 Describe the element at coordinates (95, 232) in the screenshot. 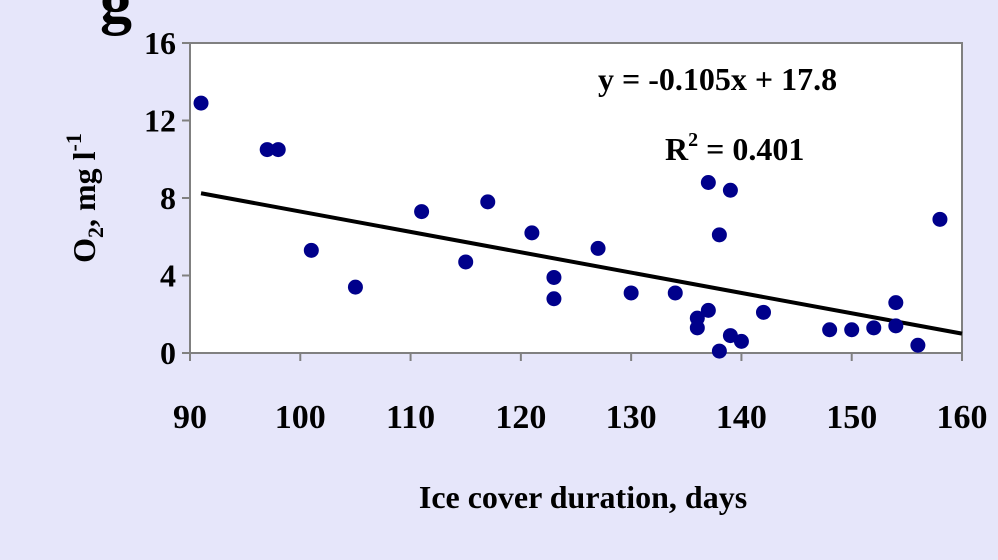

I see `y-axis-title-subscript: 2` at that location.